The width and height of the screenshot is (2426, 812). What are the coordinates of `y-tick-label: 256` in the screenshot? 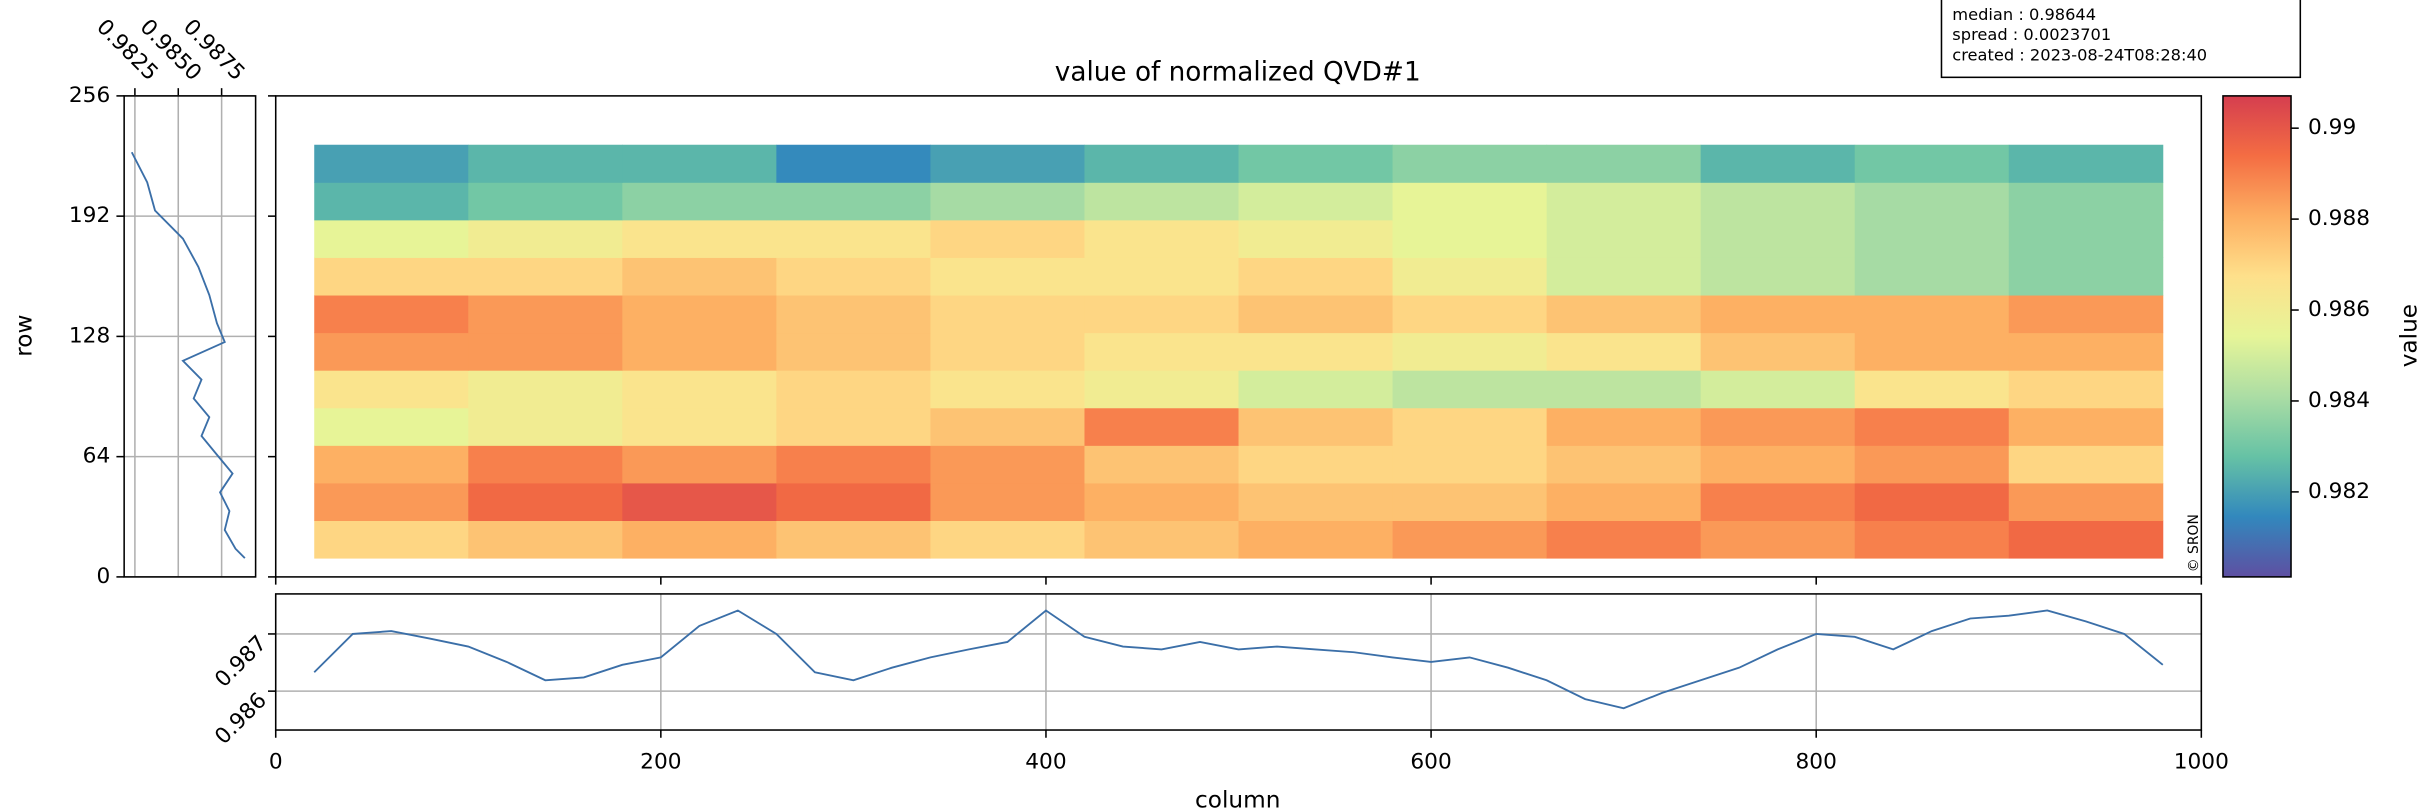 It's located at (89, 95).